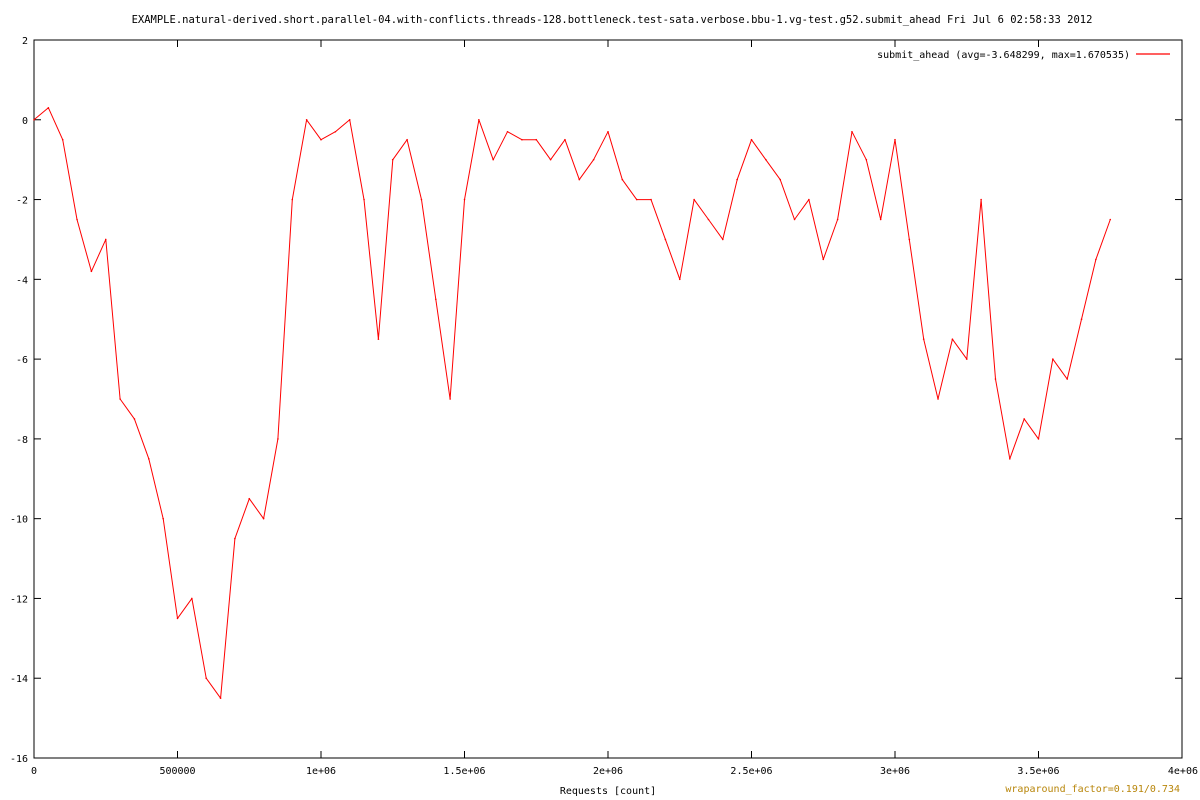 Image resolution: width=1200 pixels, height=800 pixels. I want to click on wraparound-footnote: wraparound_factor=0.191/0.734, so click(1092, 789).